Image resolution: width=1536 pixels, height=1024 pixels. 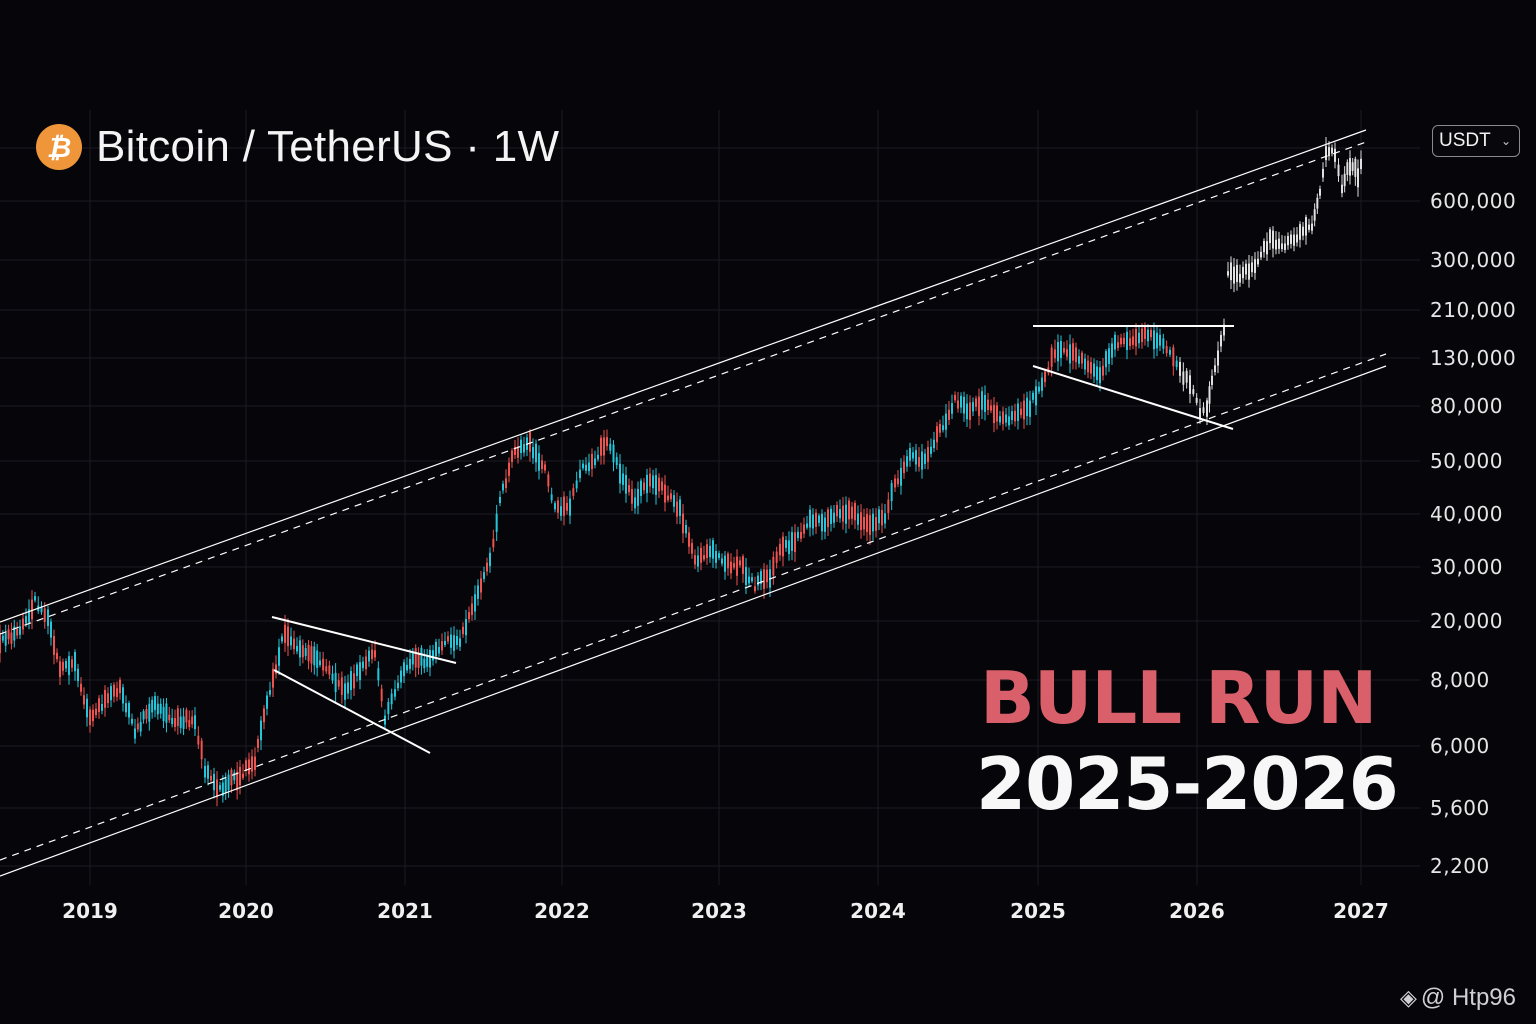 What do you see at coordinates (1468, 997) in the screenshot?
I see `watermark-handle: @ Htp96` at bounding box center [1468, 997].